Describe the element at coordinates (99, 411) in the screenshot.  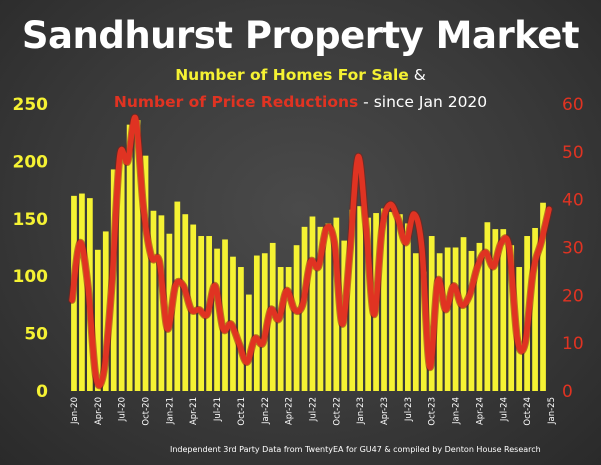
I see `x-axis-tick-label: Apr-20` at that location.